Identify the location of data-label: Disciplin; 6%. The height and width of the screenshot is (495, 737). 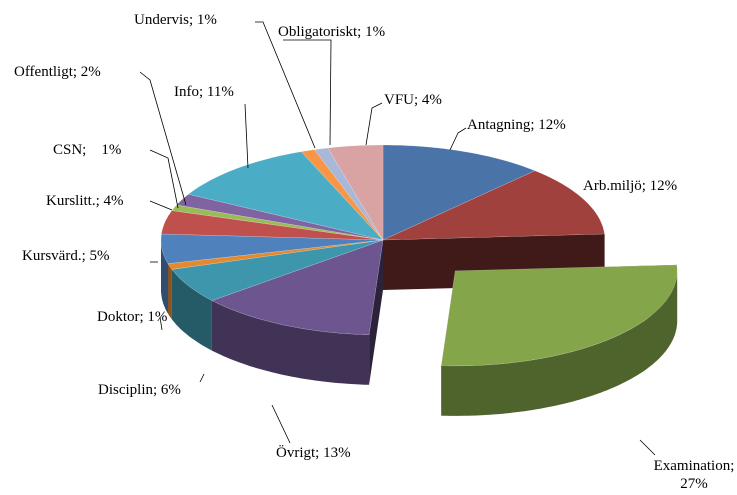
(139, 390).